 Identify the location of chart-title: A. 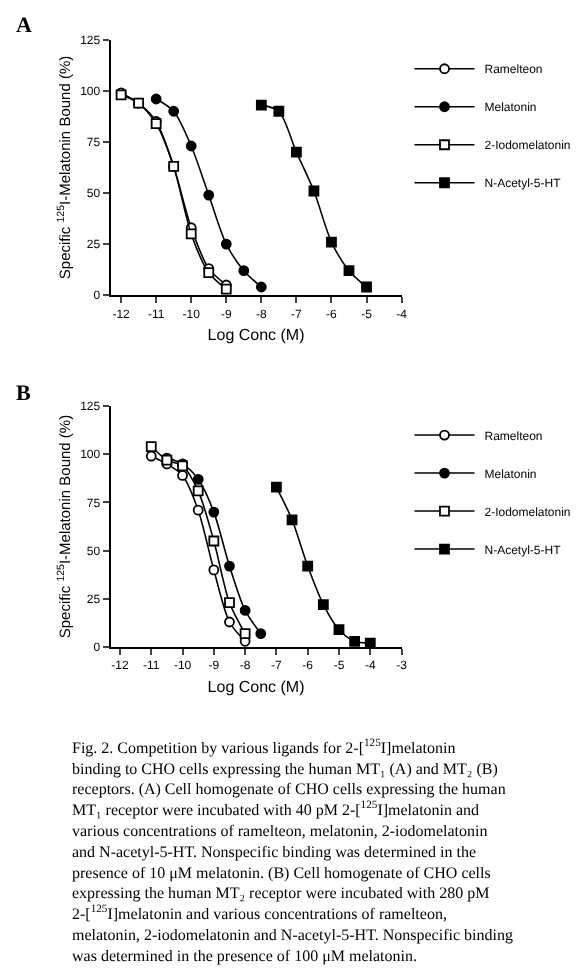
(24, 26).